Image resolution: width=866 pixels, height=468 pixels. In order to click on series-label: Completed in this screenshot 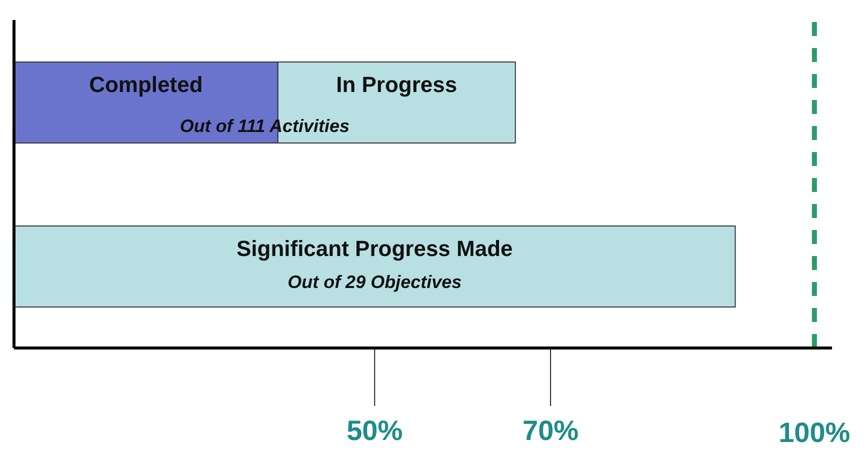, I will do `click(146, 84)`.